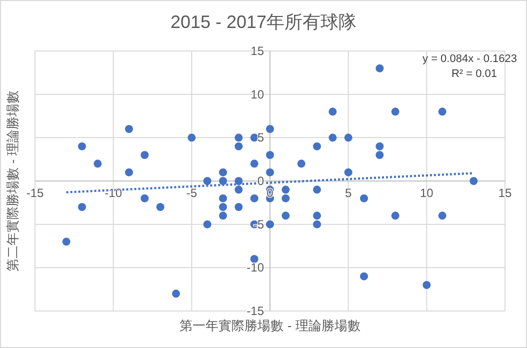 This screenshot has width=527, height=348. What do you see at coordinates (469, 59) in the screenshot?
I see `annotation: y = 0.084x - 0.1623` at bounding box center [469, 59].